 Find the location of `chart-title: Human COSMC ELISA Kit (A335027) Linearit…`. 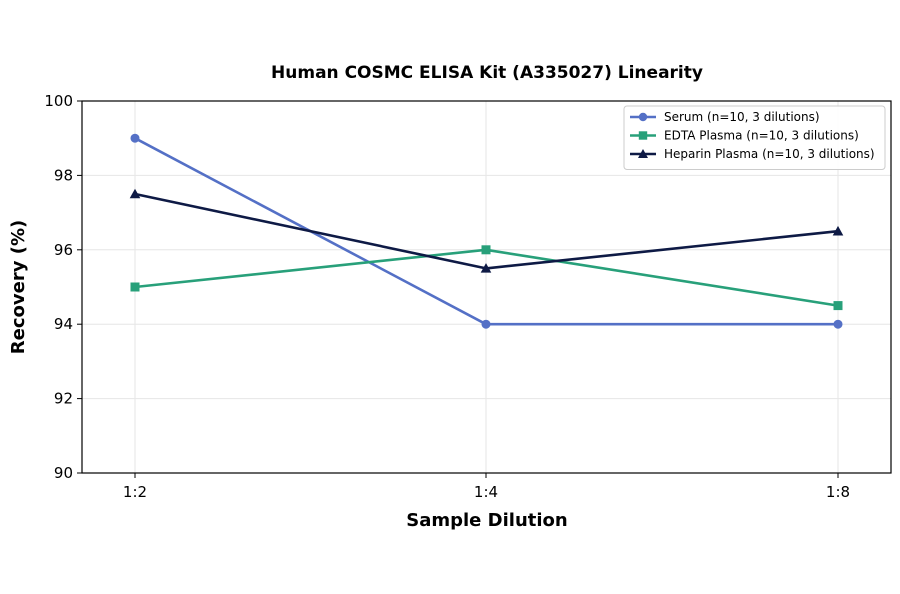

chart-title: Human COSMC ELISA Kit (A335027) Linearit… is located at coordinates (487, 73).